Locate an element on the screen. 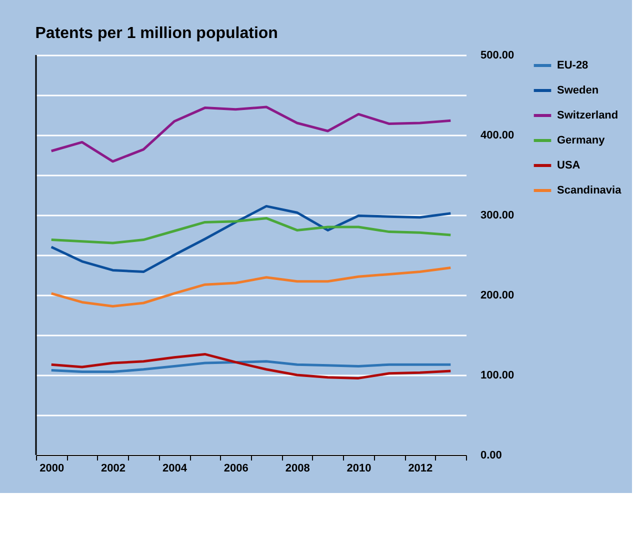  x-tick-label: 2004 is located at coordinates (175, 468).